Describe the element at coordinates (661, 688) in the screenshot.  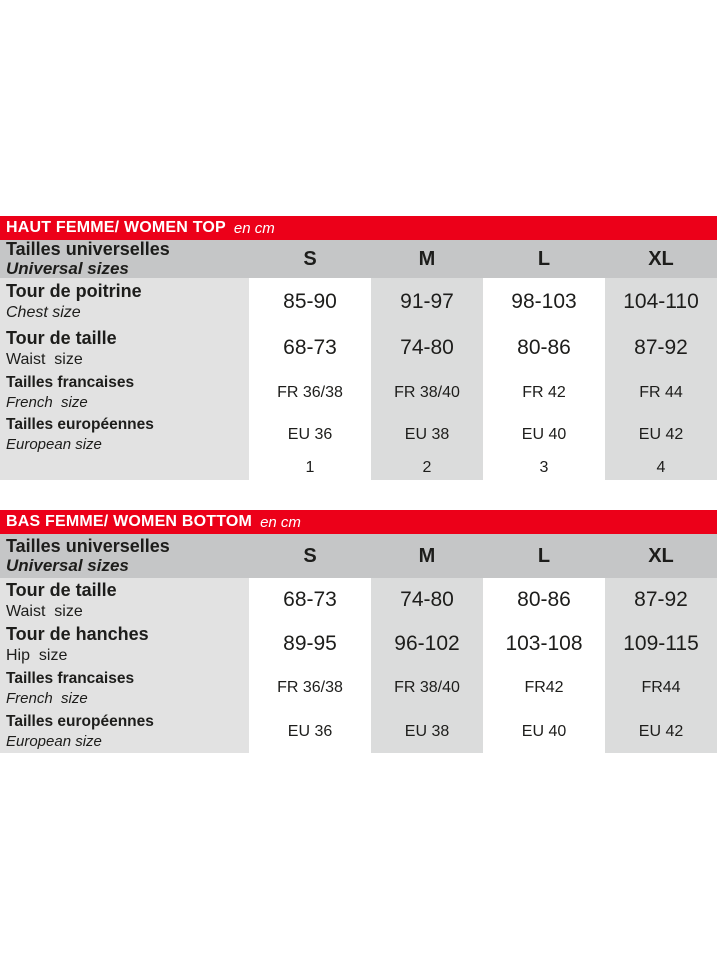
I see `size-value-cell: FR44` at that location.